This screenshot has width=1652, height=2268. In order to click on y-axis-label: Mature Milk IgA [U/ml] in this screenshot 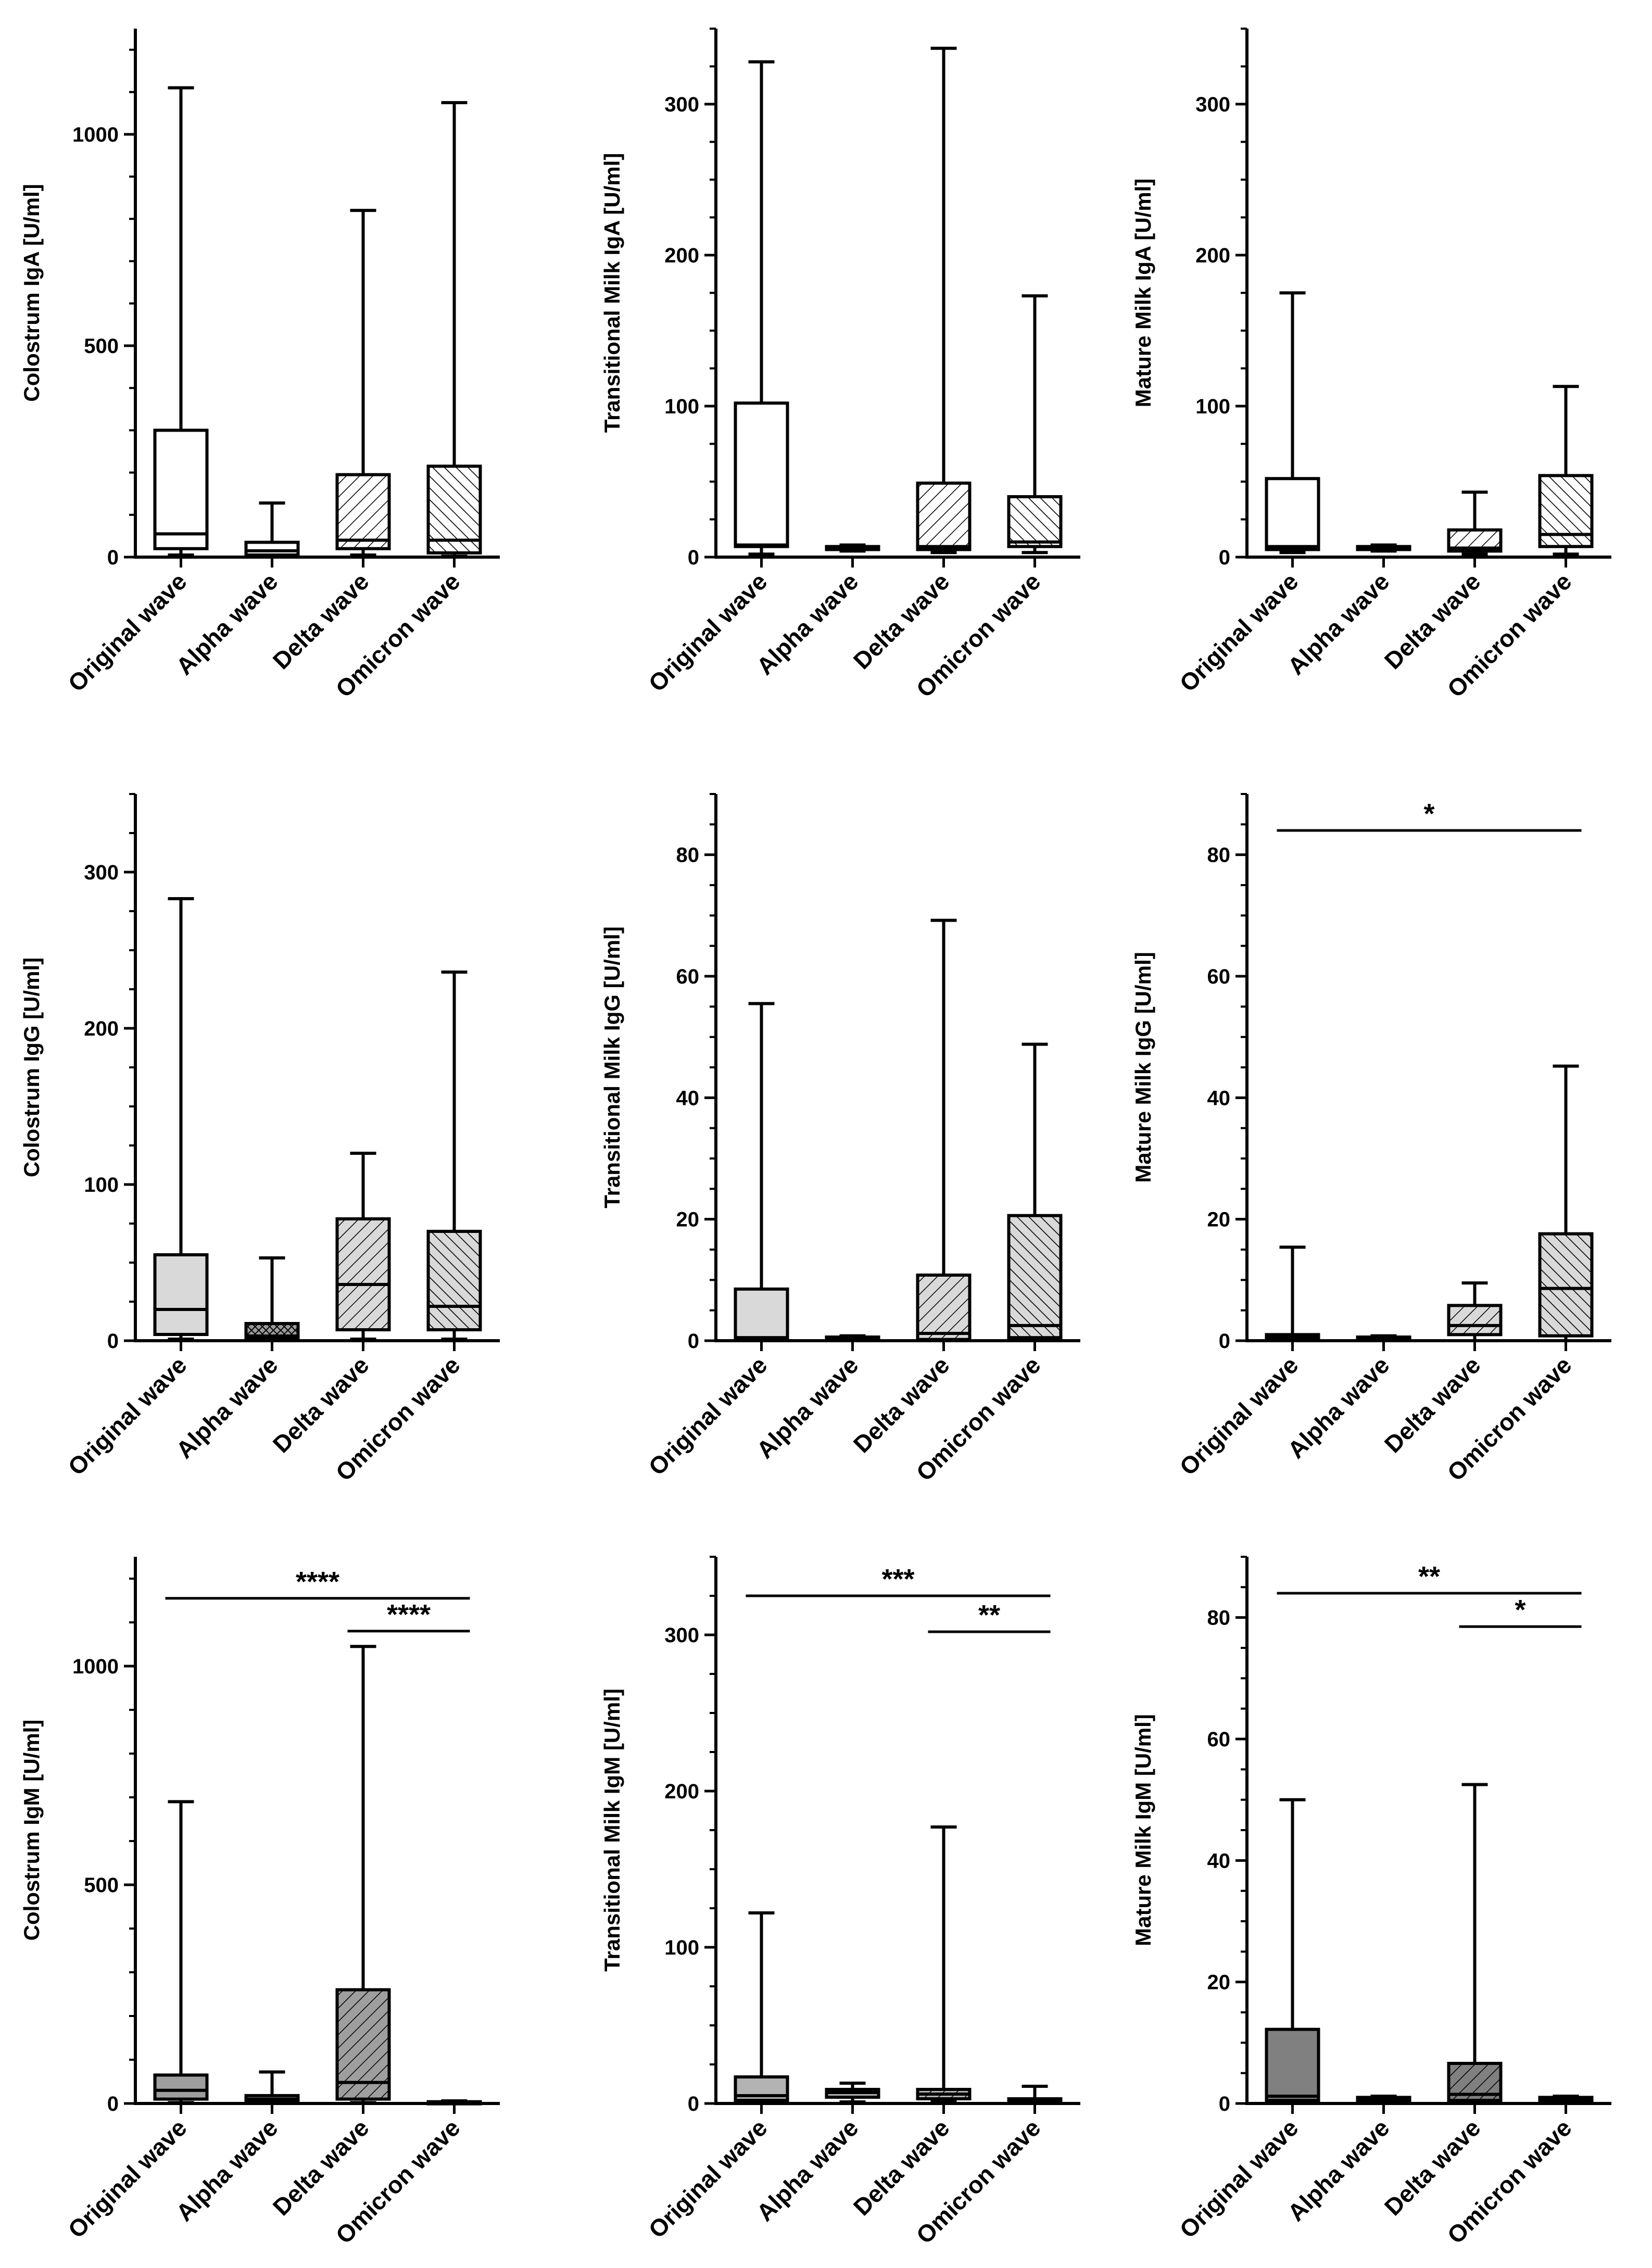, I will do `click(1143, 293)`.